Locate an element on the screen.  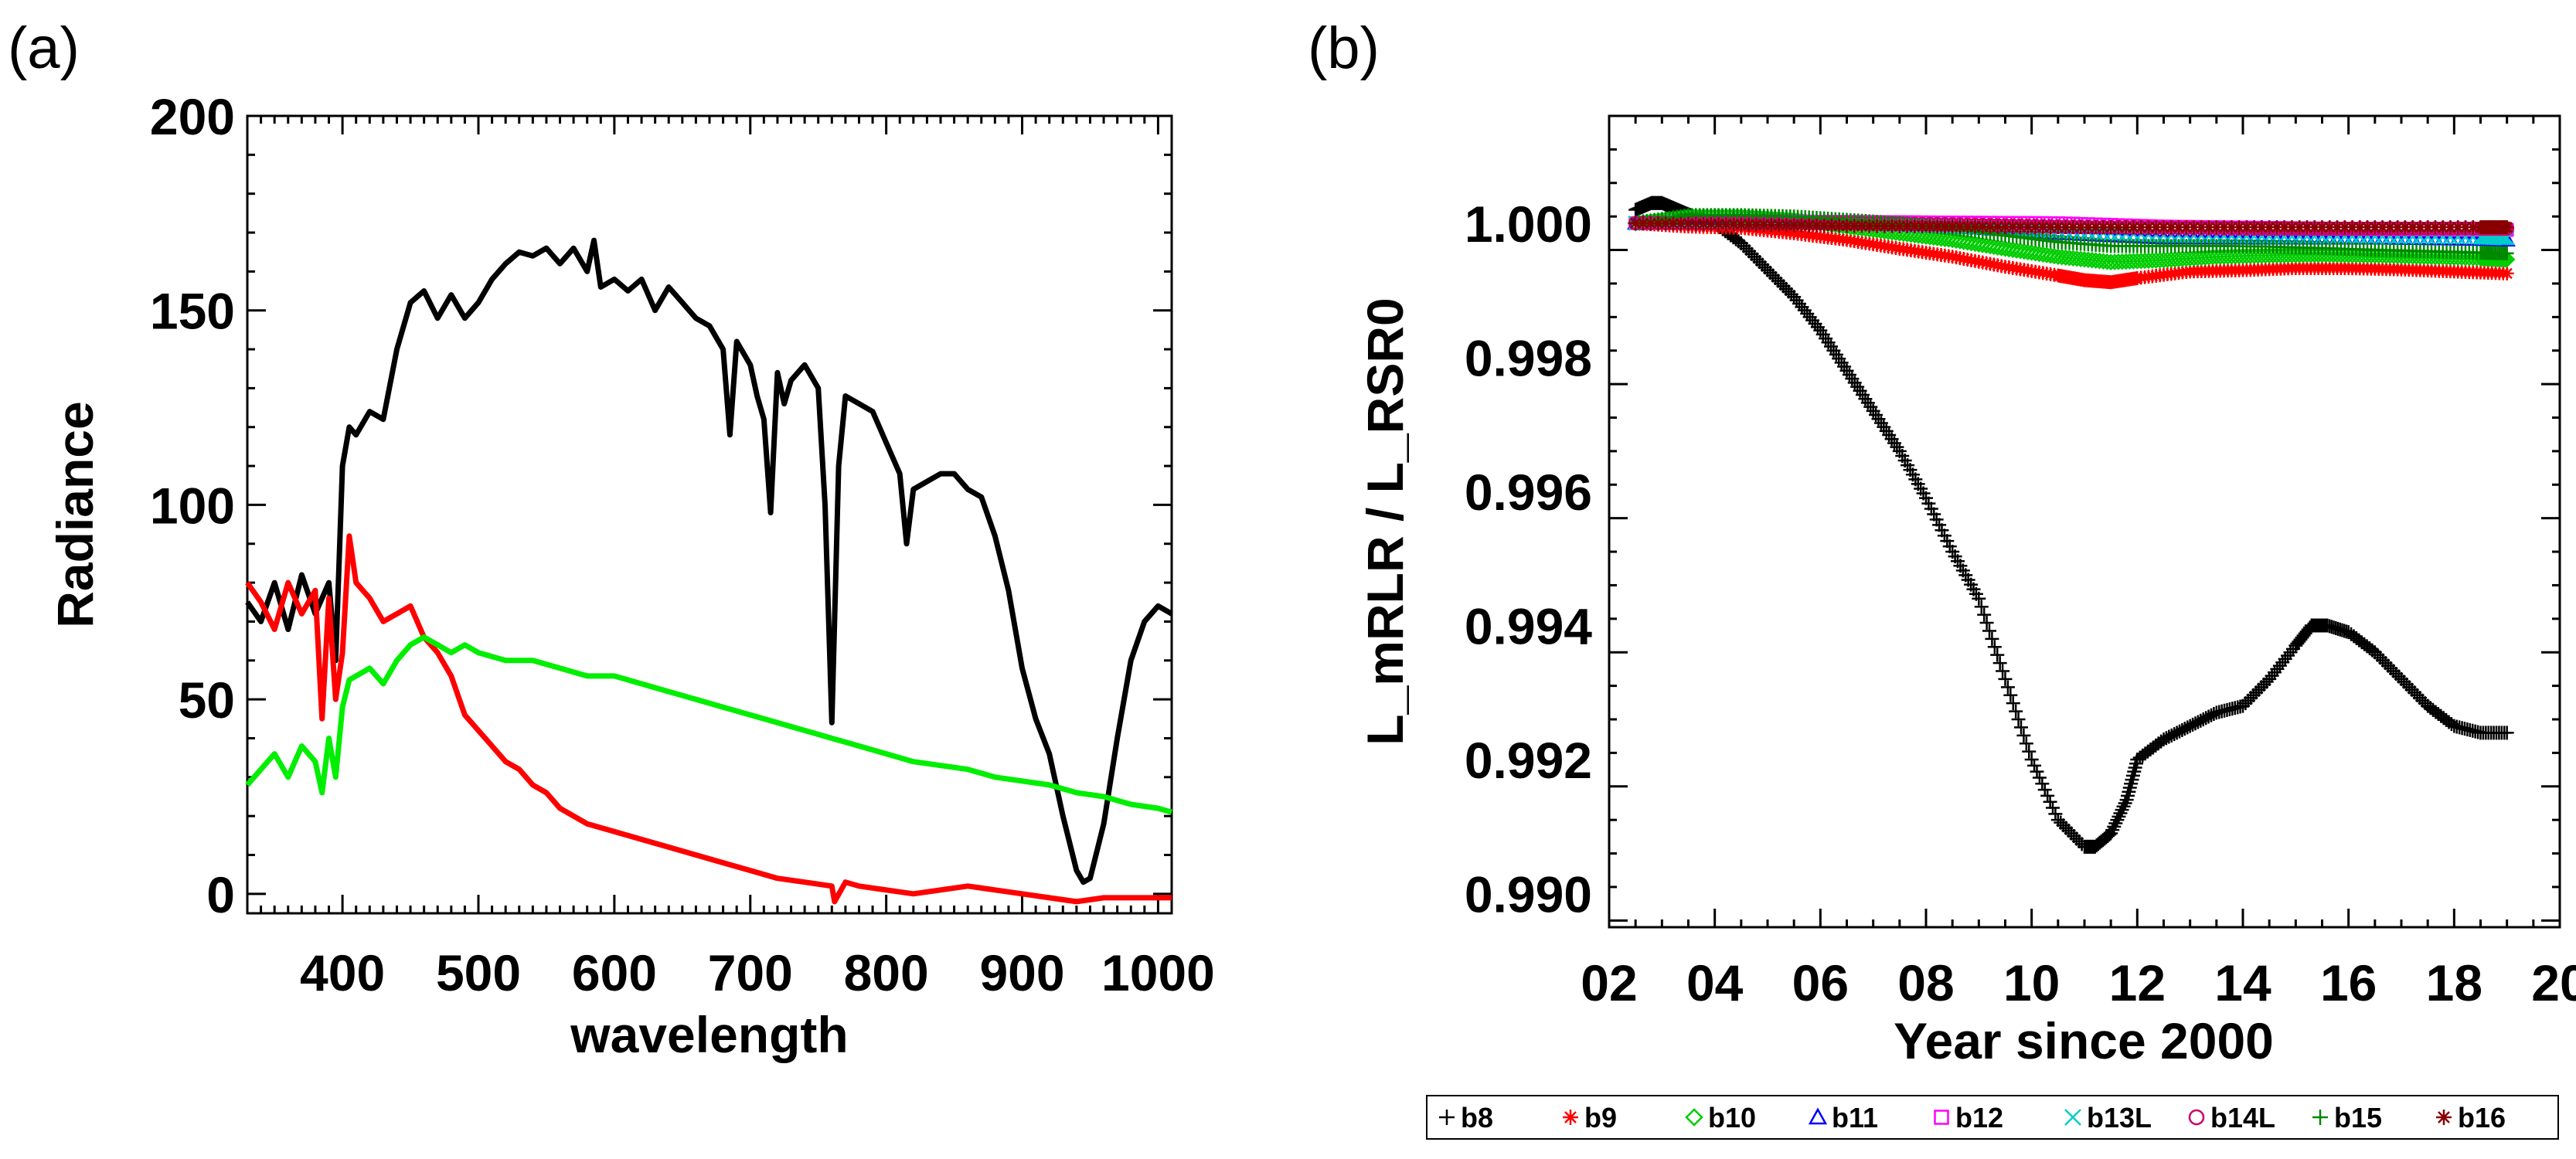
panel-b-x-tick-label: 04 is located at coordinates (1715, 982).